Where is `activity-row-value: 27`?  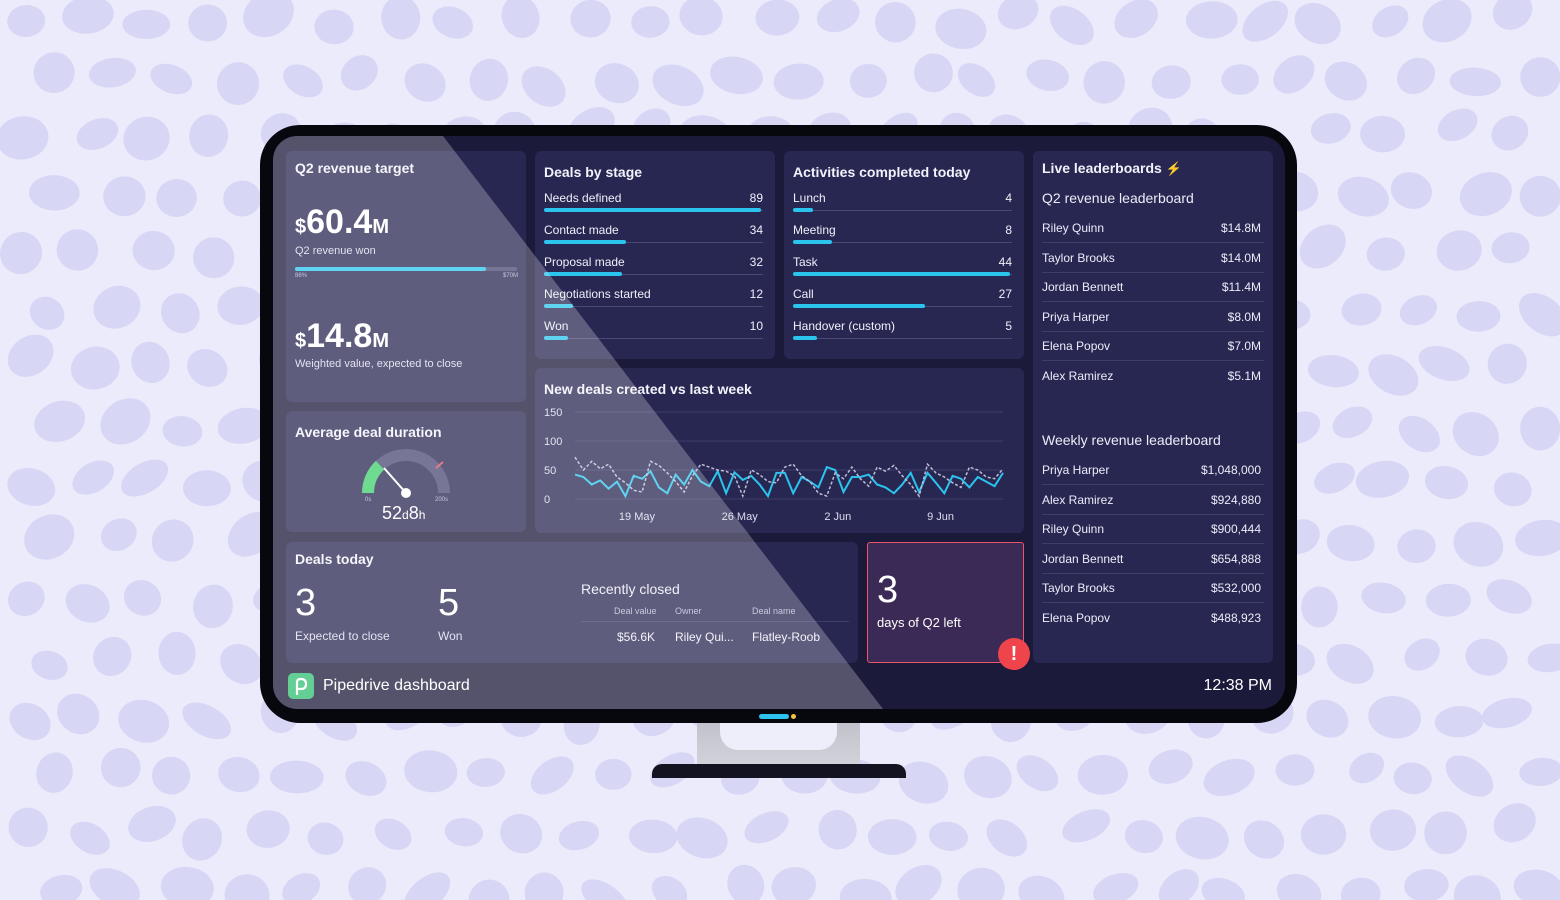
activity-row-value: 27 is located at coordinates (1005, 294).